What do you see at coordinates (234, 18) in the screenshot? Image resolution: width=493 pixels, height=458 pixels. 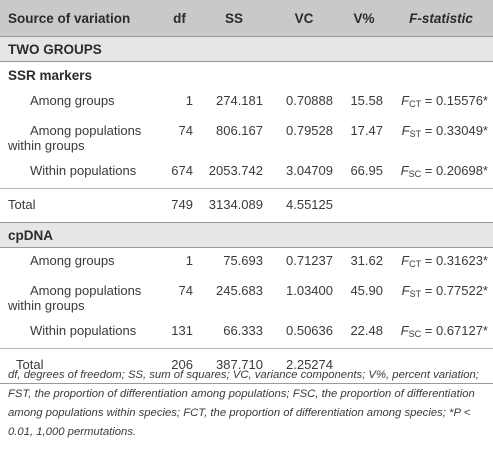 I see `header-ss: SS` at bounding box center [234, 18].